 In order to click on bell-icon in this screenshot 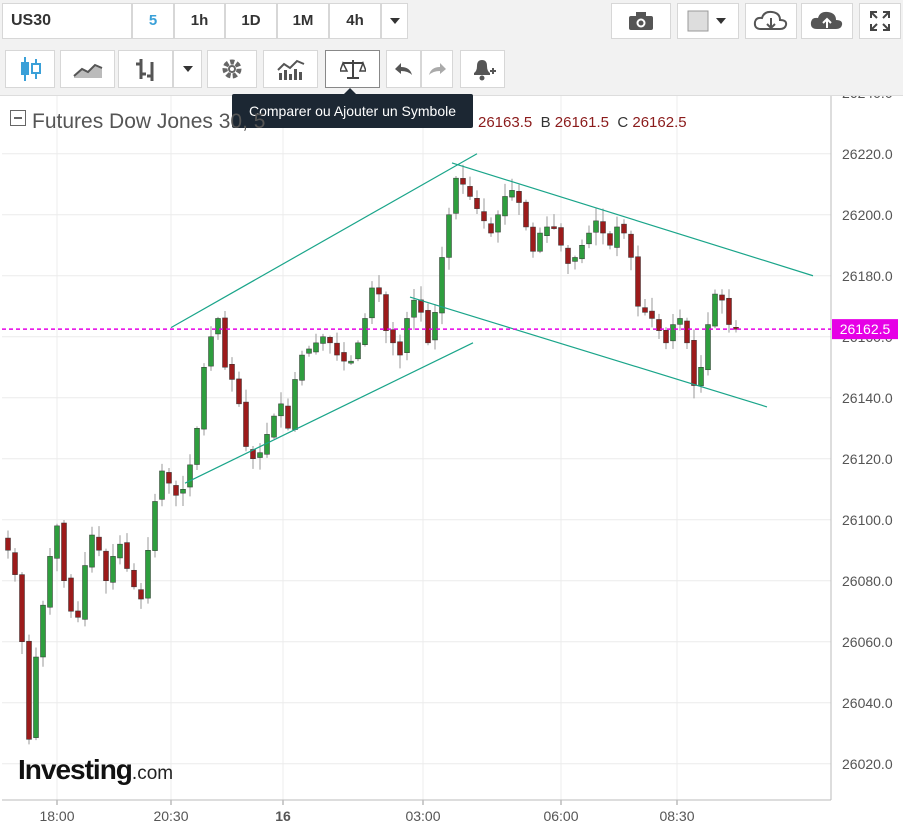, I will do `click(484, 70)`.